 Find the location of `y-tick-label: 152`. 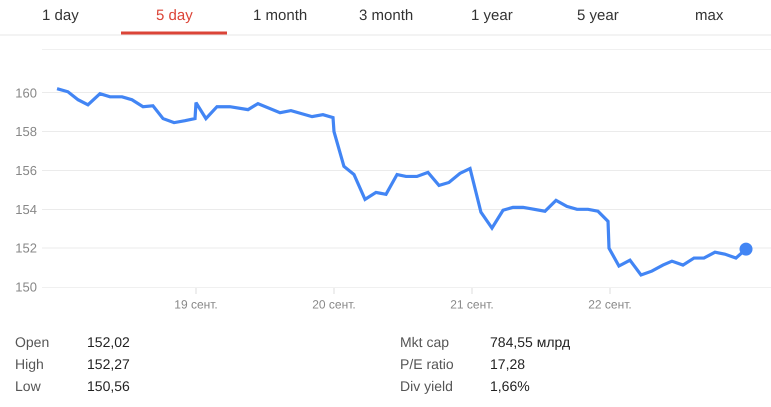

y-tick-label: 152 is located at coordinates (26, 248).